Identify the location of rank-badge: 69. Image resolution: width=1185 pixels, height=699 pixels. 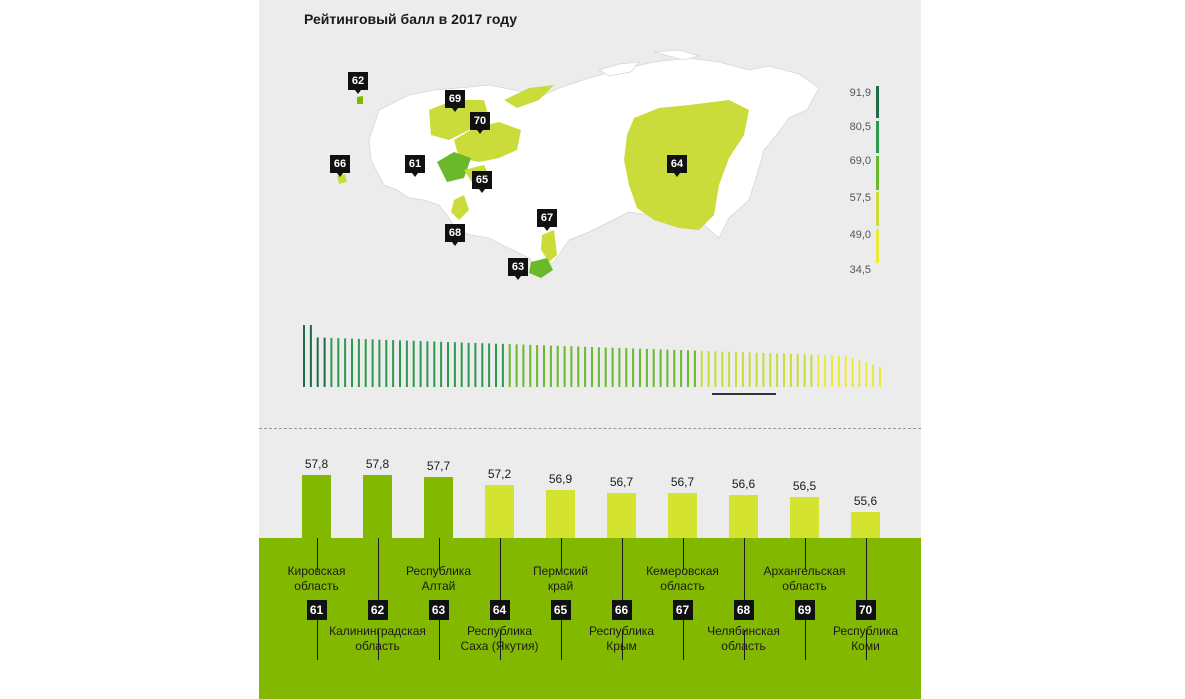
(804, 610).